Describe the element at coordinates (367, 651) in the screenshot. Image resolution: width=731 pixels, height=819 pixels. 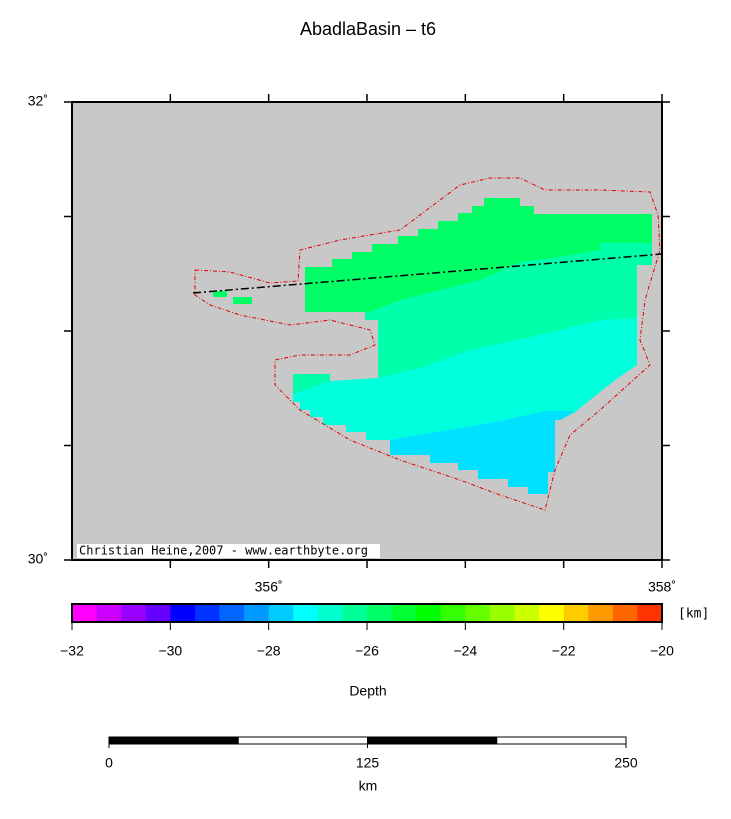
I see `colorbar-tick-label: −26` at that location.